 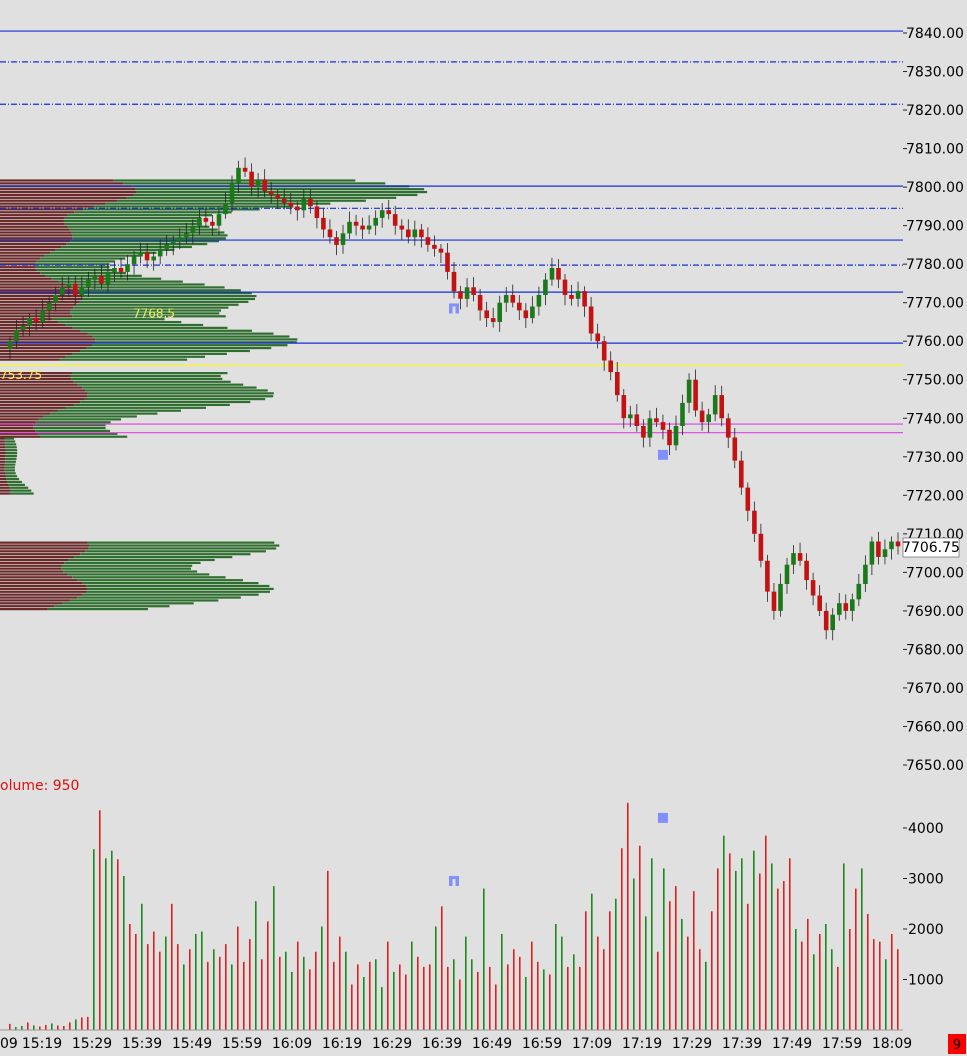 What do you see at coordinates (935, 150) in the screenshot?
I see `price-tick-label: 7810.00` at bounding box center [935, 150].